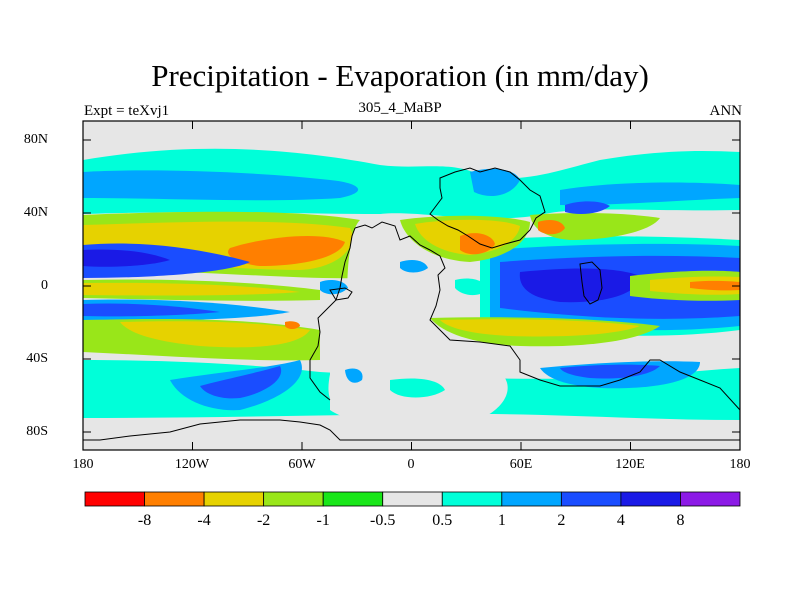 The width and height of the screenshot is (800, 600). I want to click on coast-north, so click(487, 208).